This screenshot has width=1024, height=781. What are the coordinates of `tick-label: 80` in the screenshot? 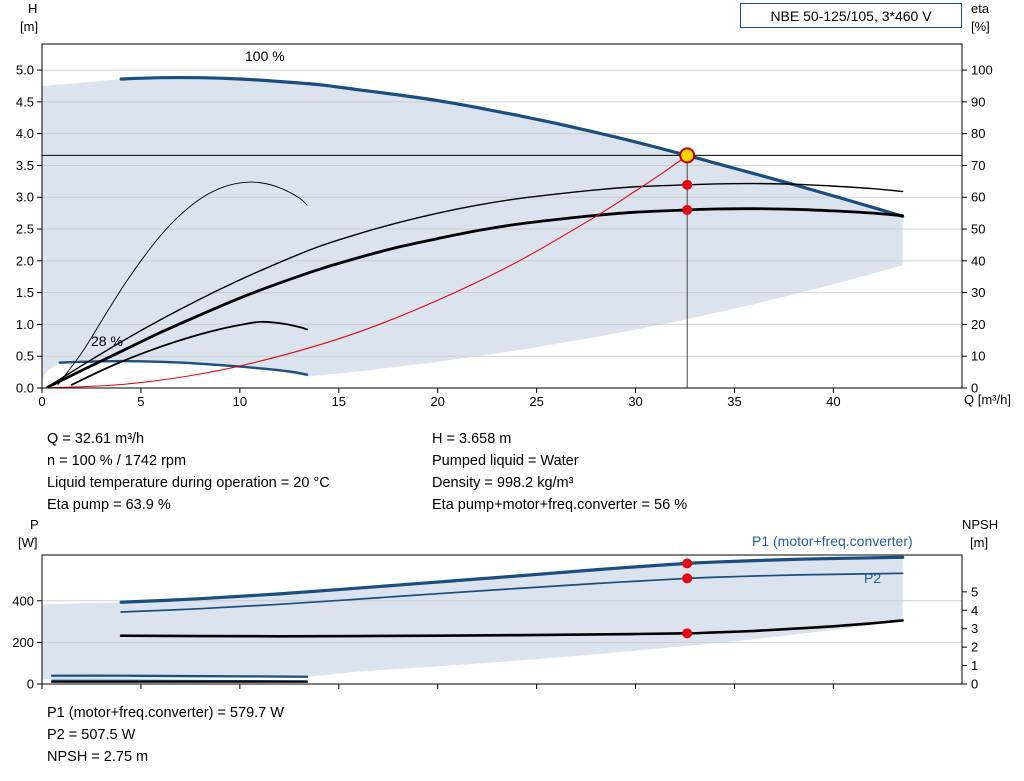 It's located at (978, 133).